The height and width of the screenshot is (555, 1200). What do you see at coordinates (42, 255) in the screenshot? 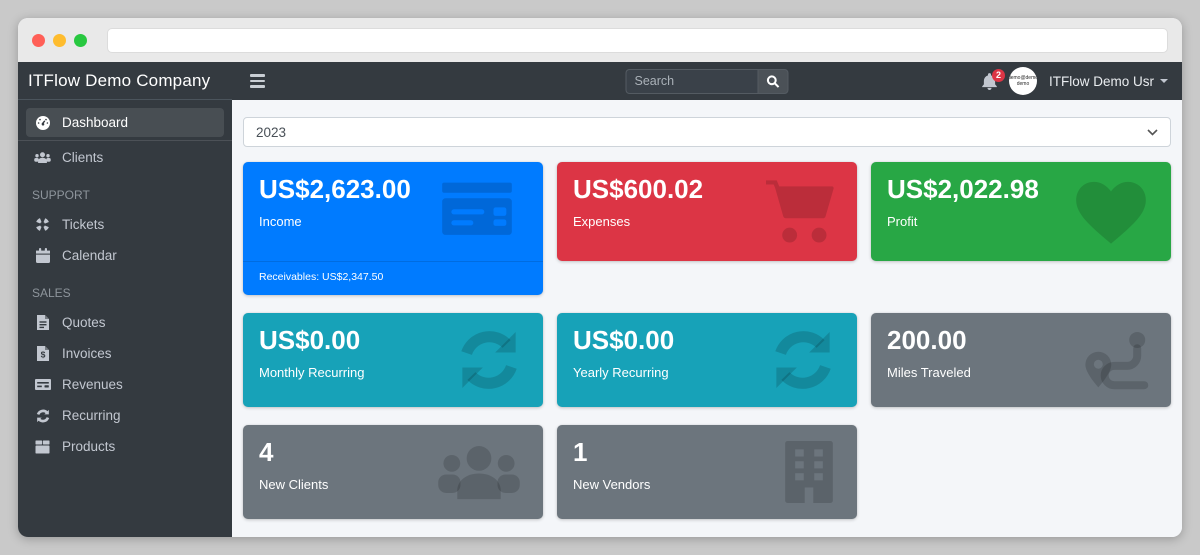
I see `calendar-icon` at bounding box center [42, 255].